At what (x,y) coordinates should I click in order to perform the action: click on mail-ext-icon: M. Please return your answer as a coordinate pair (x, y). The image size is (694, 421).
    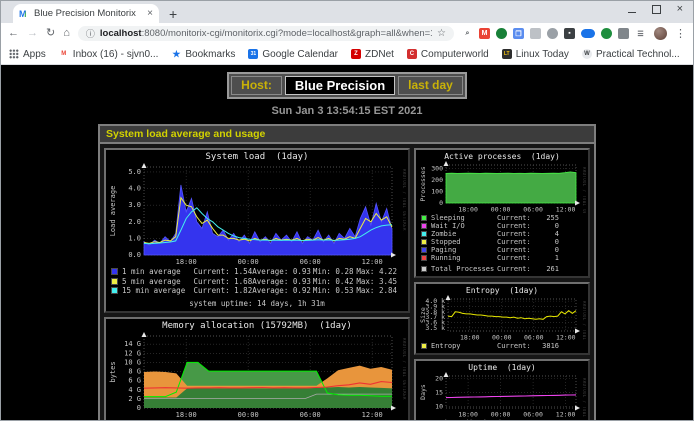
    Looking at the image, I should click on (484, 33).